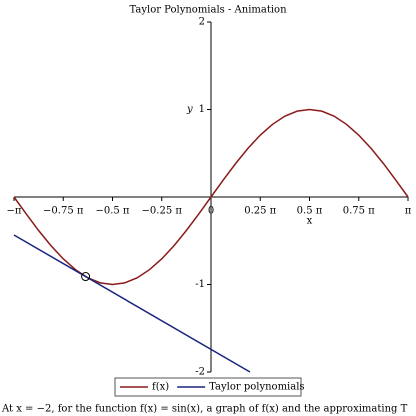  What do you see at coordinates (189, 109) in the screenshot?
I see `y-axis-label: y` at bounding box center [189, 109].